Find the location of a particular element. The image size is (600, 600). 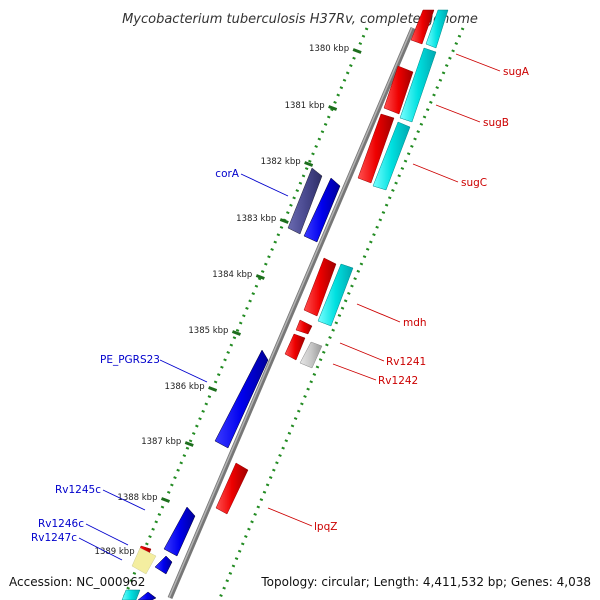

gene-corA-feature is located at coordinates (322, 210).